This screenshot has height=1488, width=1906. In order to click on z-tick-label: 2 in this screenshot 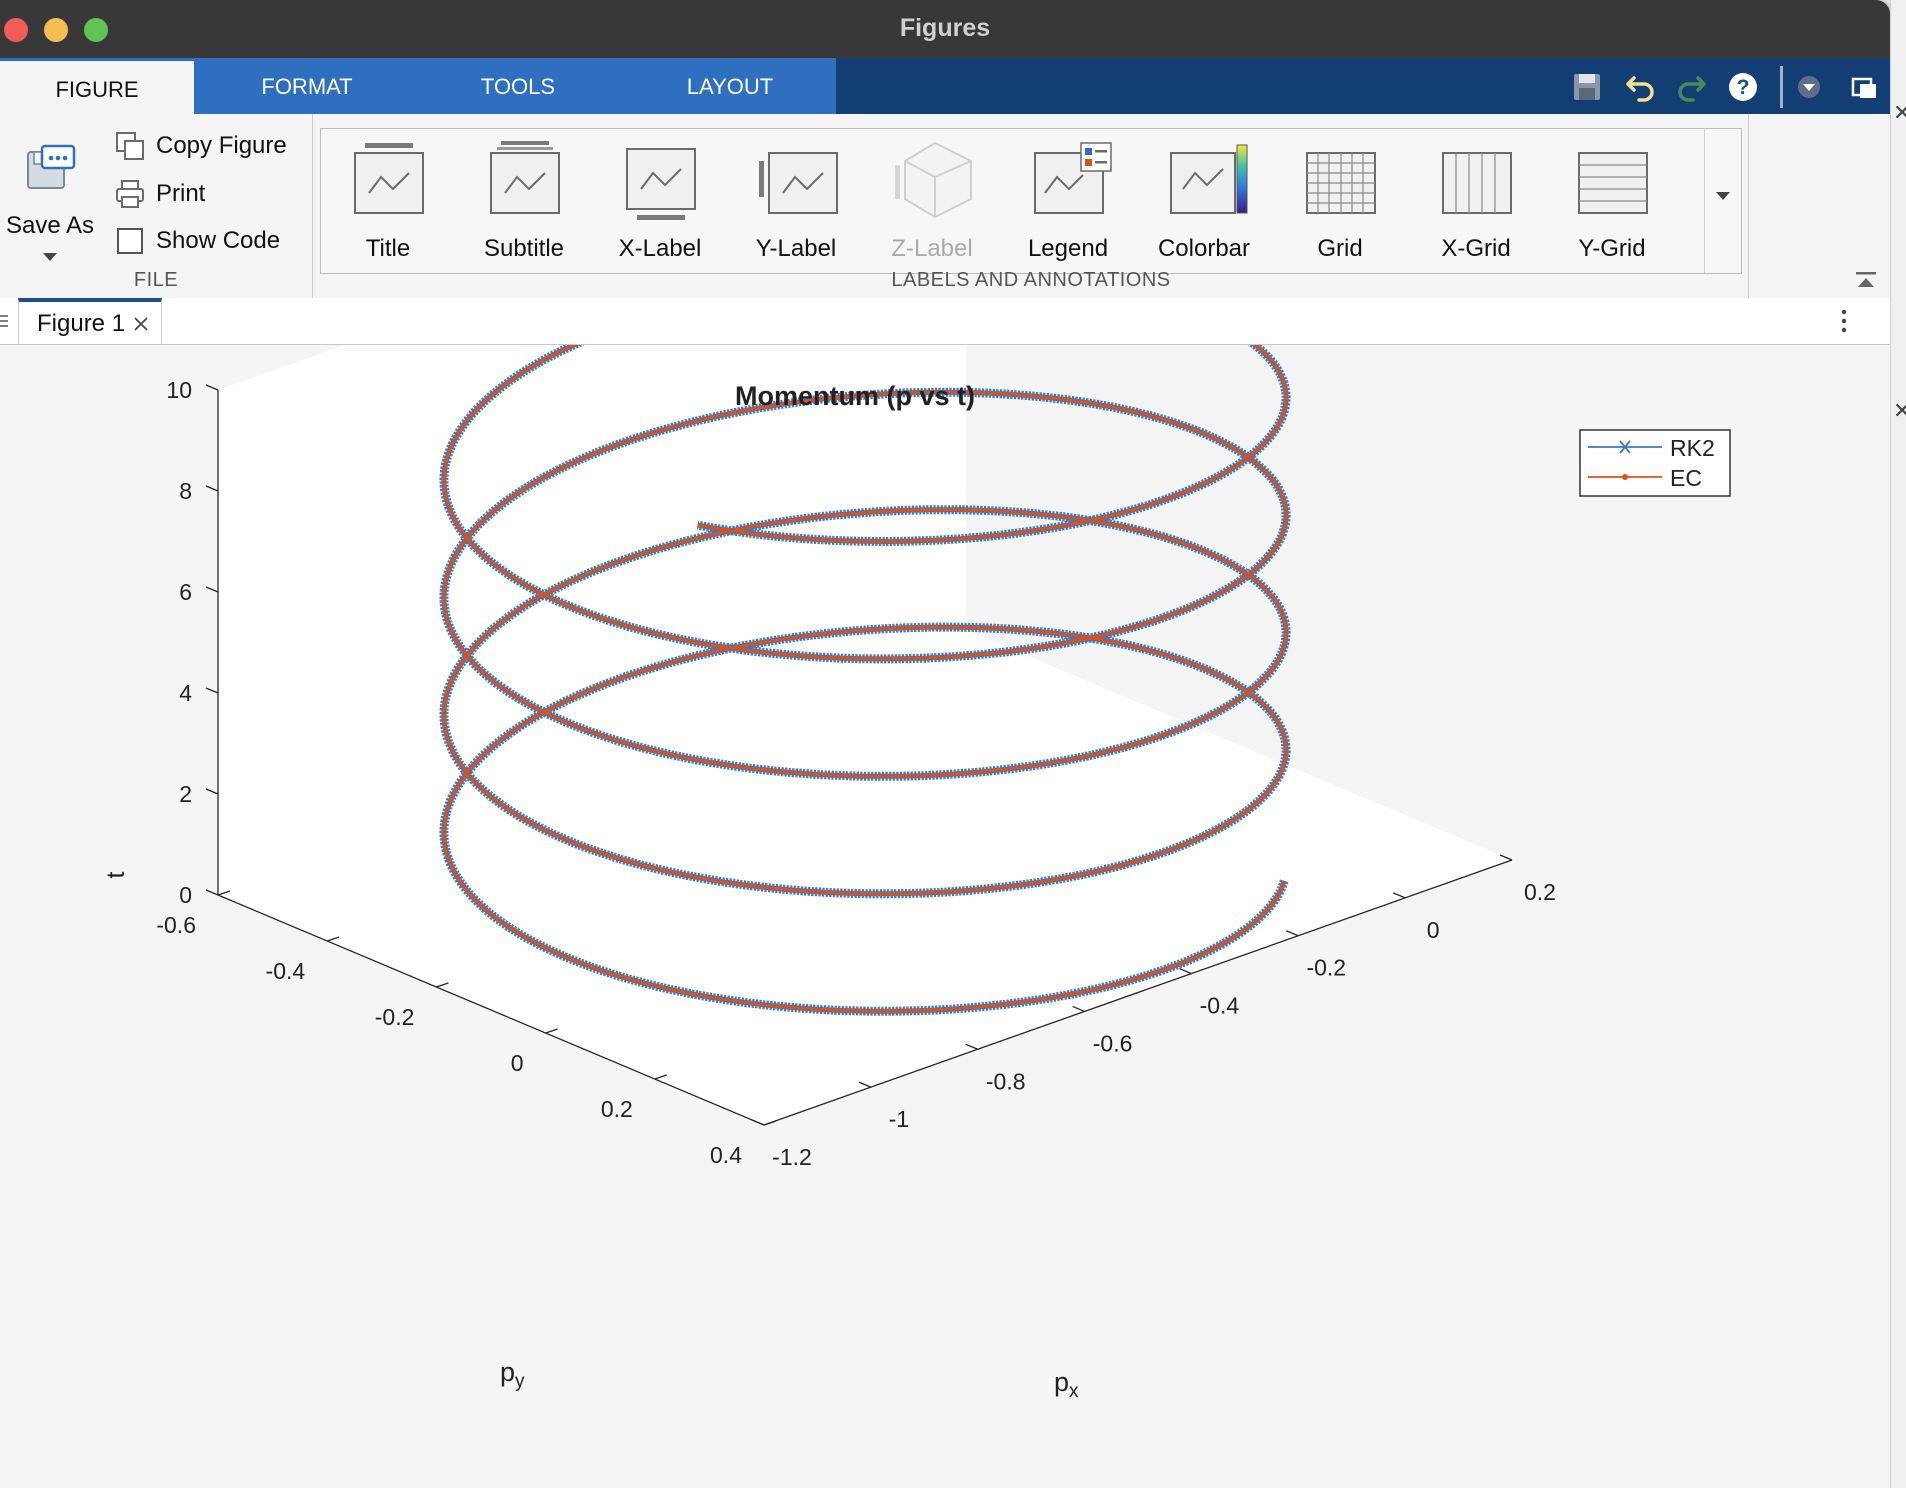, I will do `click(185, 794)`.